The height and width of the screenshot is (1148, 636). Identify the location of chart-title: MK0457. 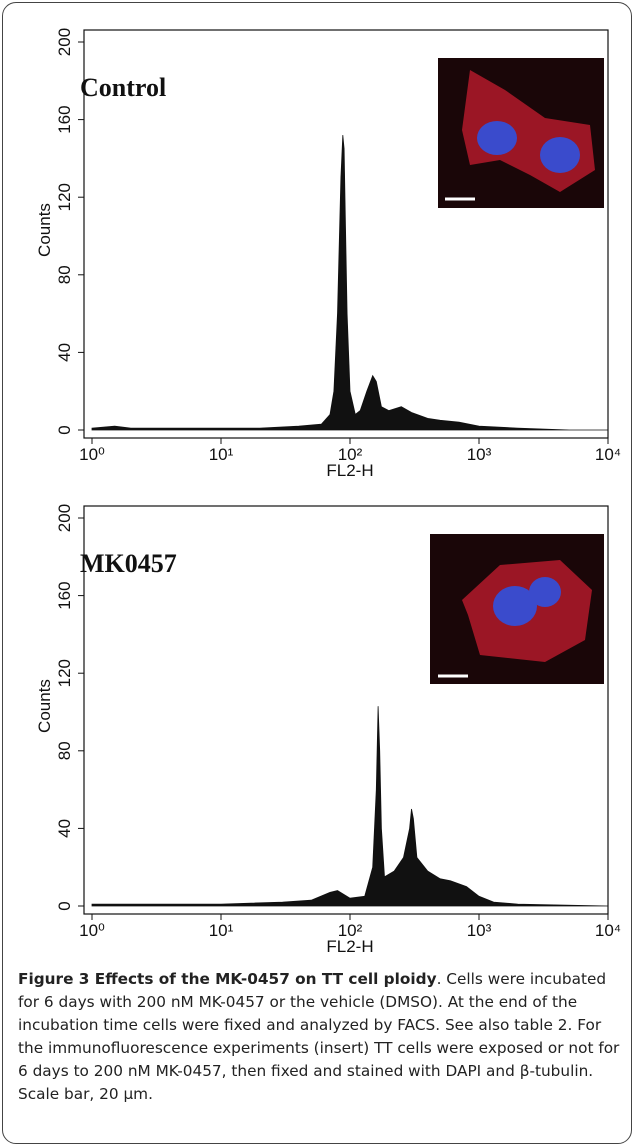
(128, 563).